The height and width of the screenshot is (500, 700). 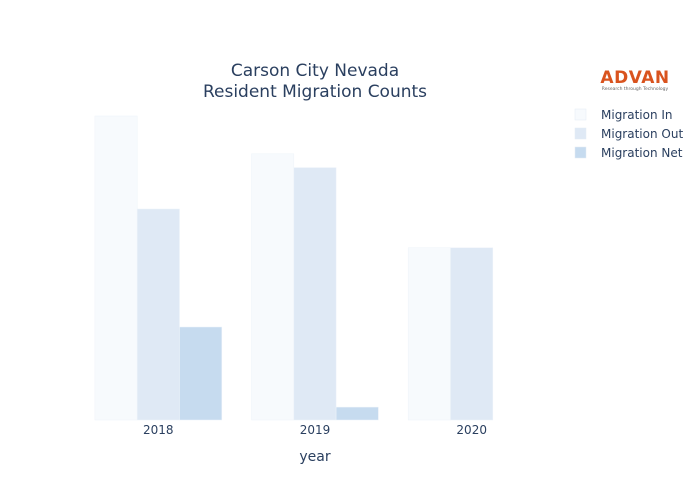 I want to click on bar-migration-in-2018, so click(x=116, y=268).